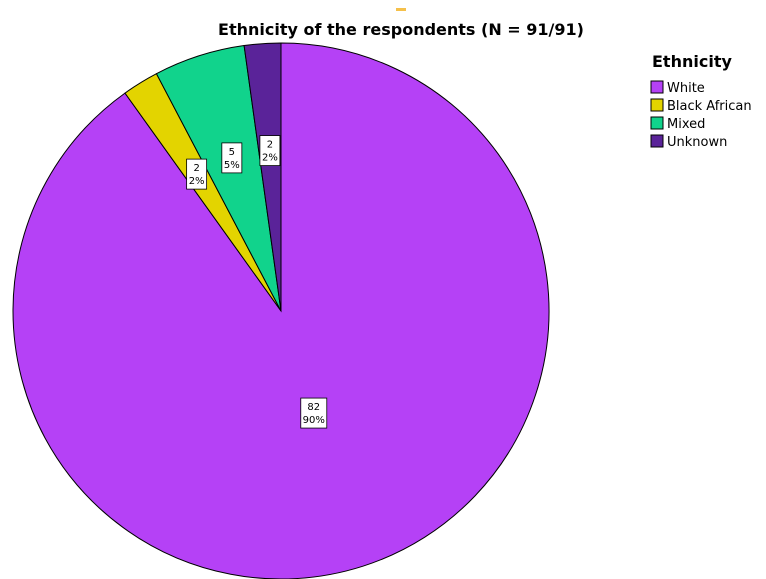  I want to click on legend-item-mixed: Mixed, so click(677, 124).